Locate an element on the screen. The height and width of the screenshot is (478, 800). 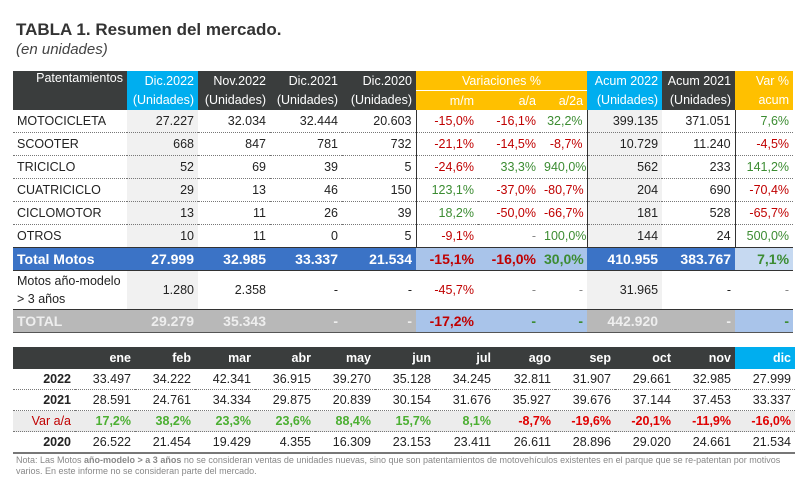
cell: 7,6% is located at coordinates (764, 121).